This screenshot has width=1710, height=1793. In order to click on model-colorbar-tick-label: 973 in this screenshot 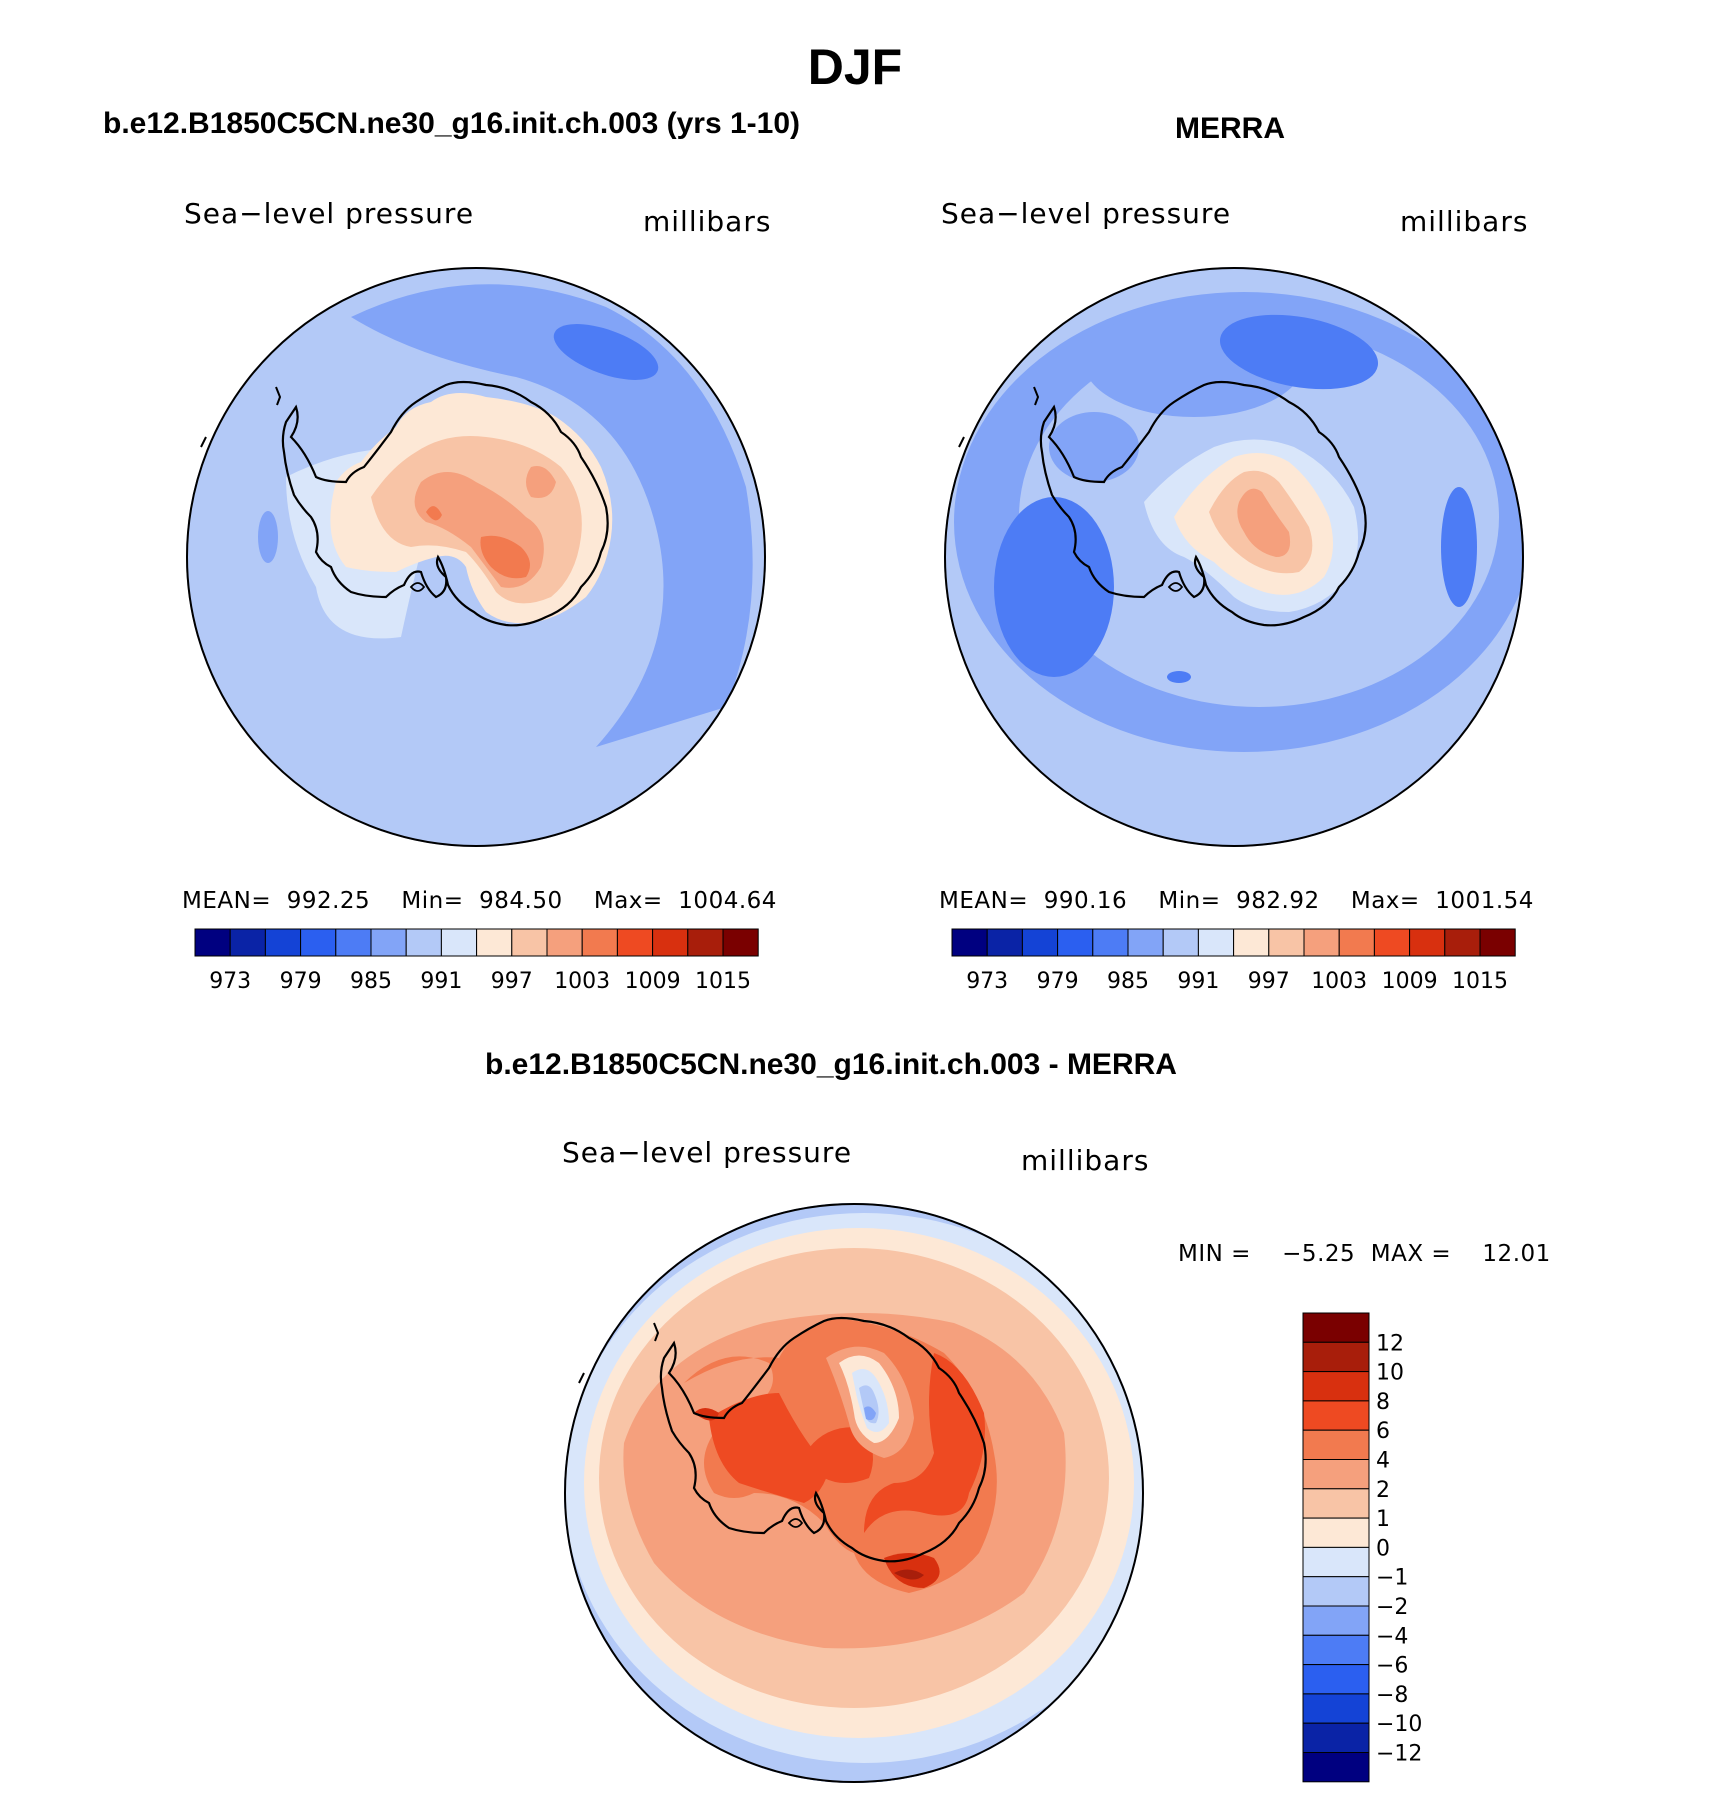, I will do `click(230, 981)`.